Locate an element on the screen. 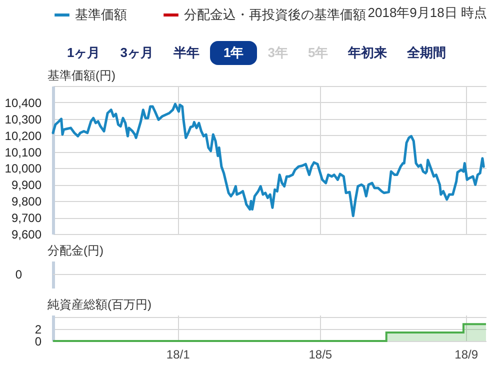  y-tick-label: 9,800 is located at coordinates (26, 201).